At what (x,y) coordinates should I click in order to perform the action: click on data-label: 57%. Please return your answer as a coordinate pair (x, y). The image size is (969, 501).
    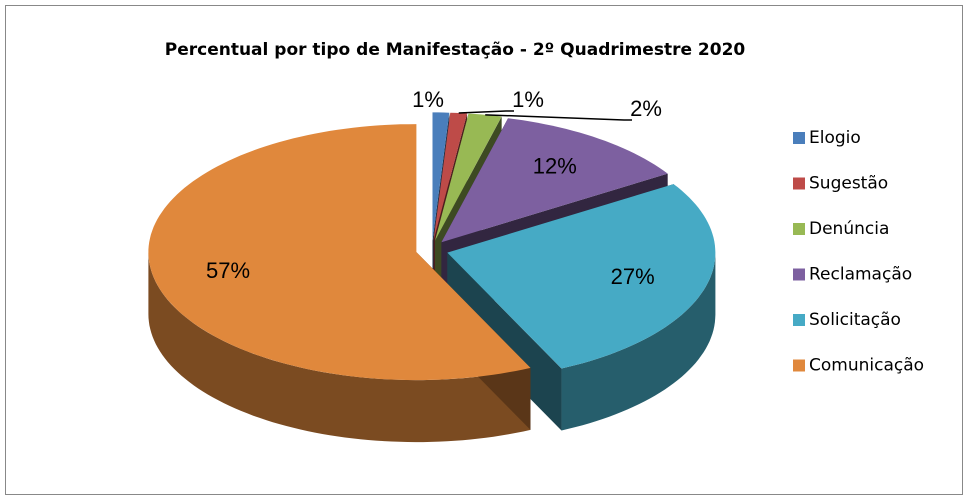
    Looking at the image, I should click on (228, 270).